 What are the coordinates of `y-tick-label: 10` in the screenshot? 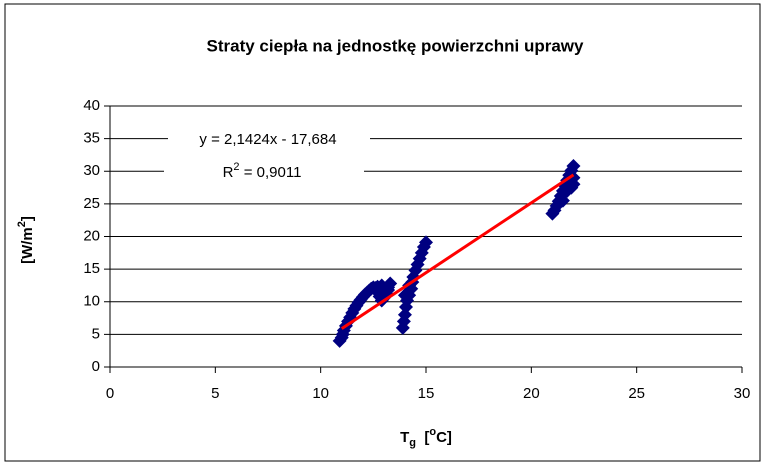 It's located at (91, 301).